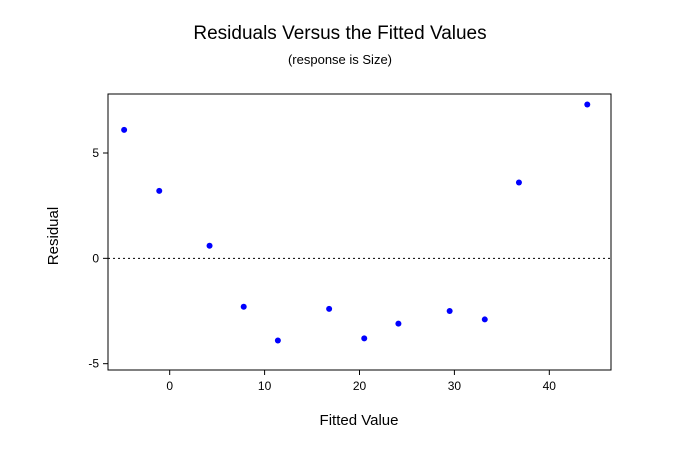 The width and height of the screenshot is (680, 466). I want to click on x-axis-ticks: 0 10 20 30 40, so click(361, 381).